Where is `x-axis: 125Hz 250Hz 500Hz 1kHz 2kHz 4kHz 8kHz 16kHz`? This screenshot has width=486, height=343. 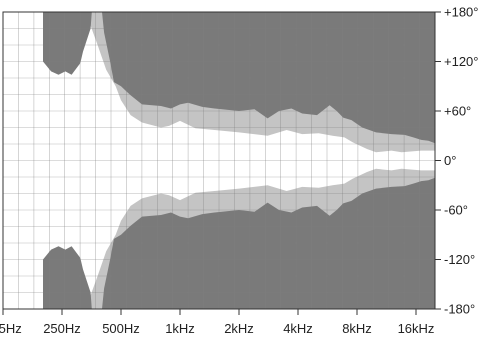
x-axis: 125Hz 250Hz 500Hz 1kHz 2kHz 4kHz 8kHz 16kHz is located at coordinates (217, 322).